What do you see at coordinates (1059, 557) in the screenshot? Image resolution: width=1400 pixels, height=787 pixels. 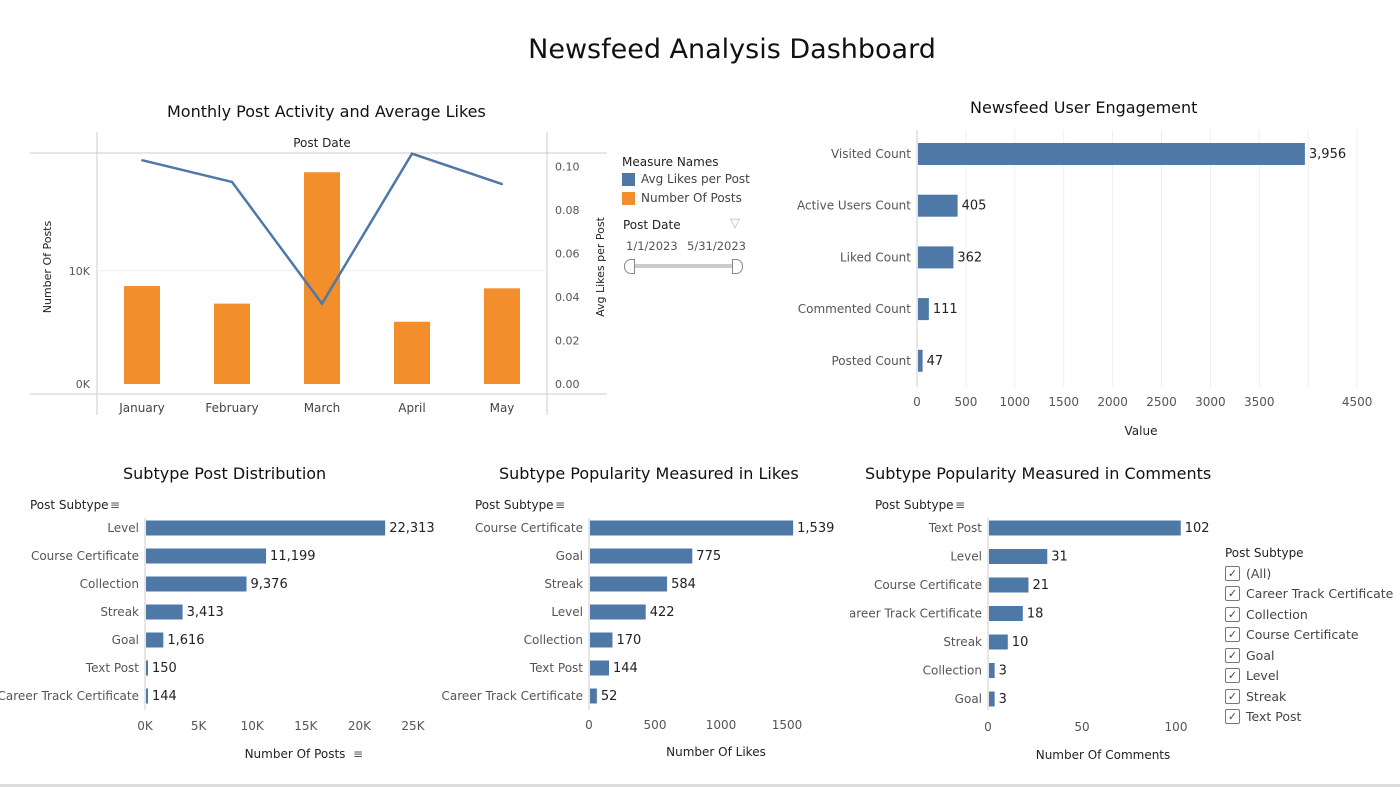 I see `data-label: 31` at bounding box center [1059, 557].